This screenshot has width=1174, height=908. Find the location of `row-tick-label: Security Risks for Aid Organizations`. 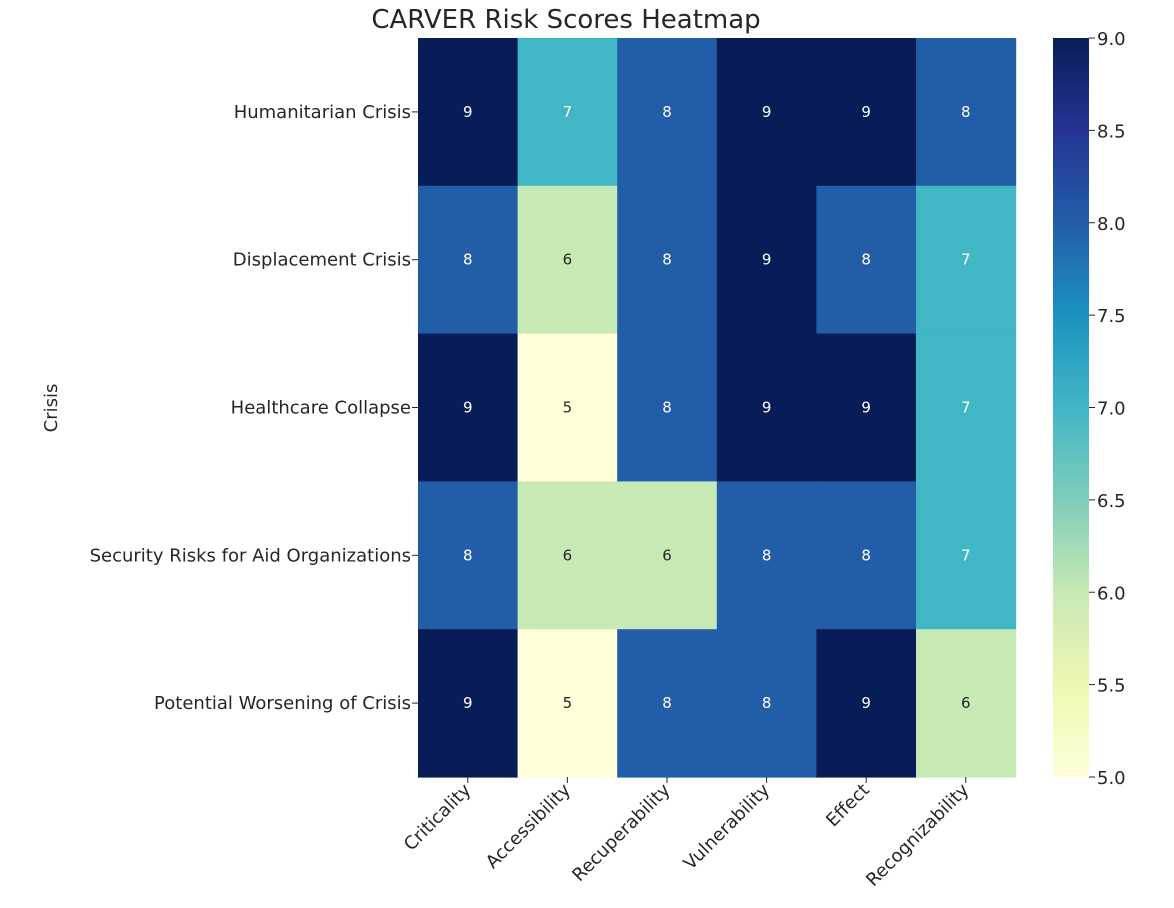

row-tick-label: Security Risks for Aid Organizations is located at coordinates (250, 555).